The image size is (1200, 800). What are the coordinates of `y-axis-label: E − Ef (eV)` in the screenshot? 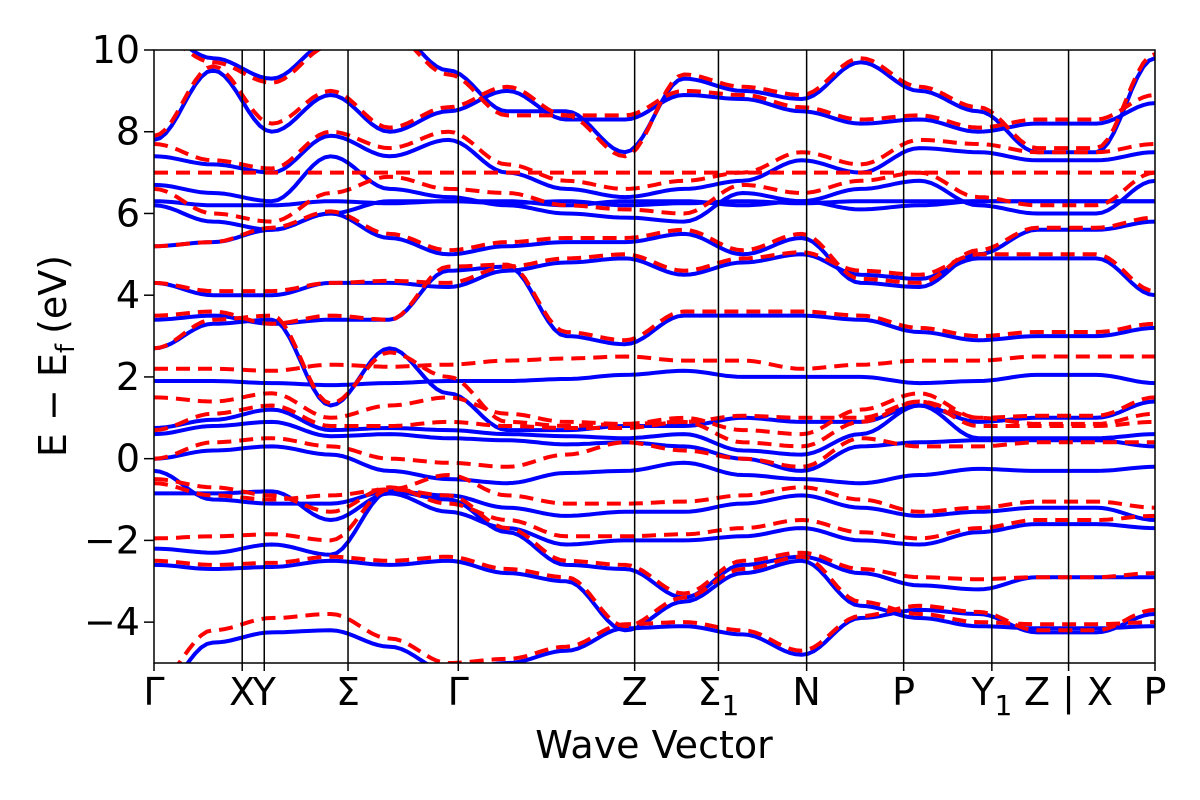 It's located at (56, 356).